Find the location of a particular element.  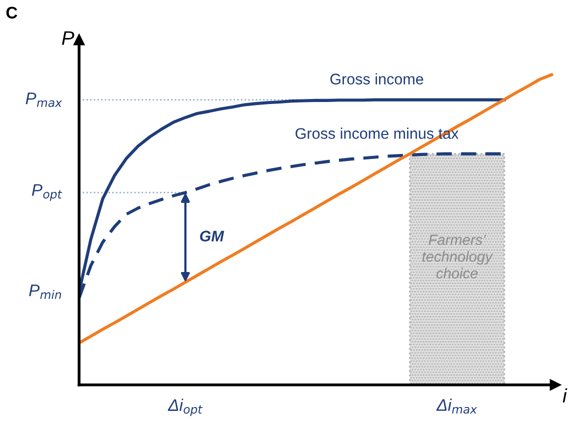

text: C is located at coordinates (12, 12).